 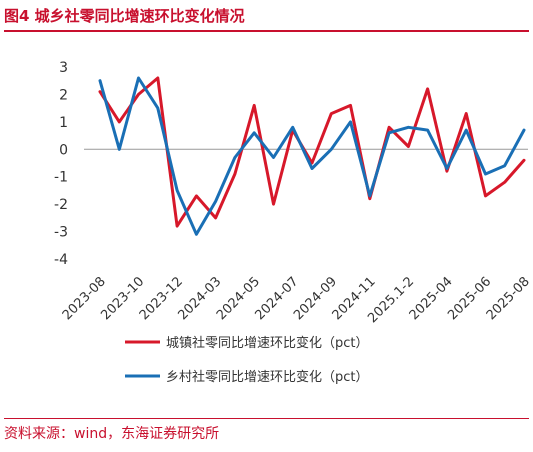 What do you see at coordinates (61, 233) in the screenshot?
I see `y-tick-label: -3` at bounding box center [61, 233].